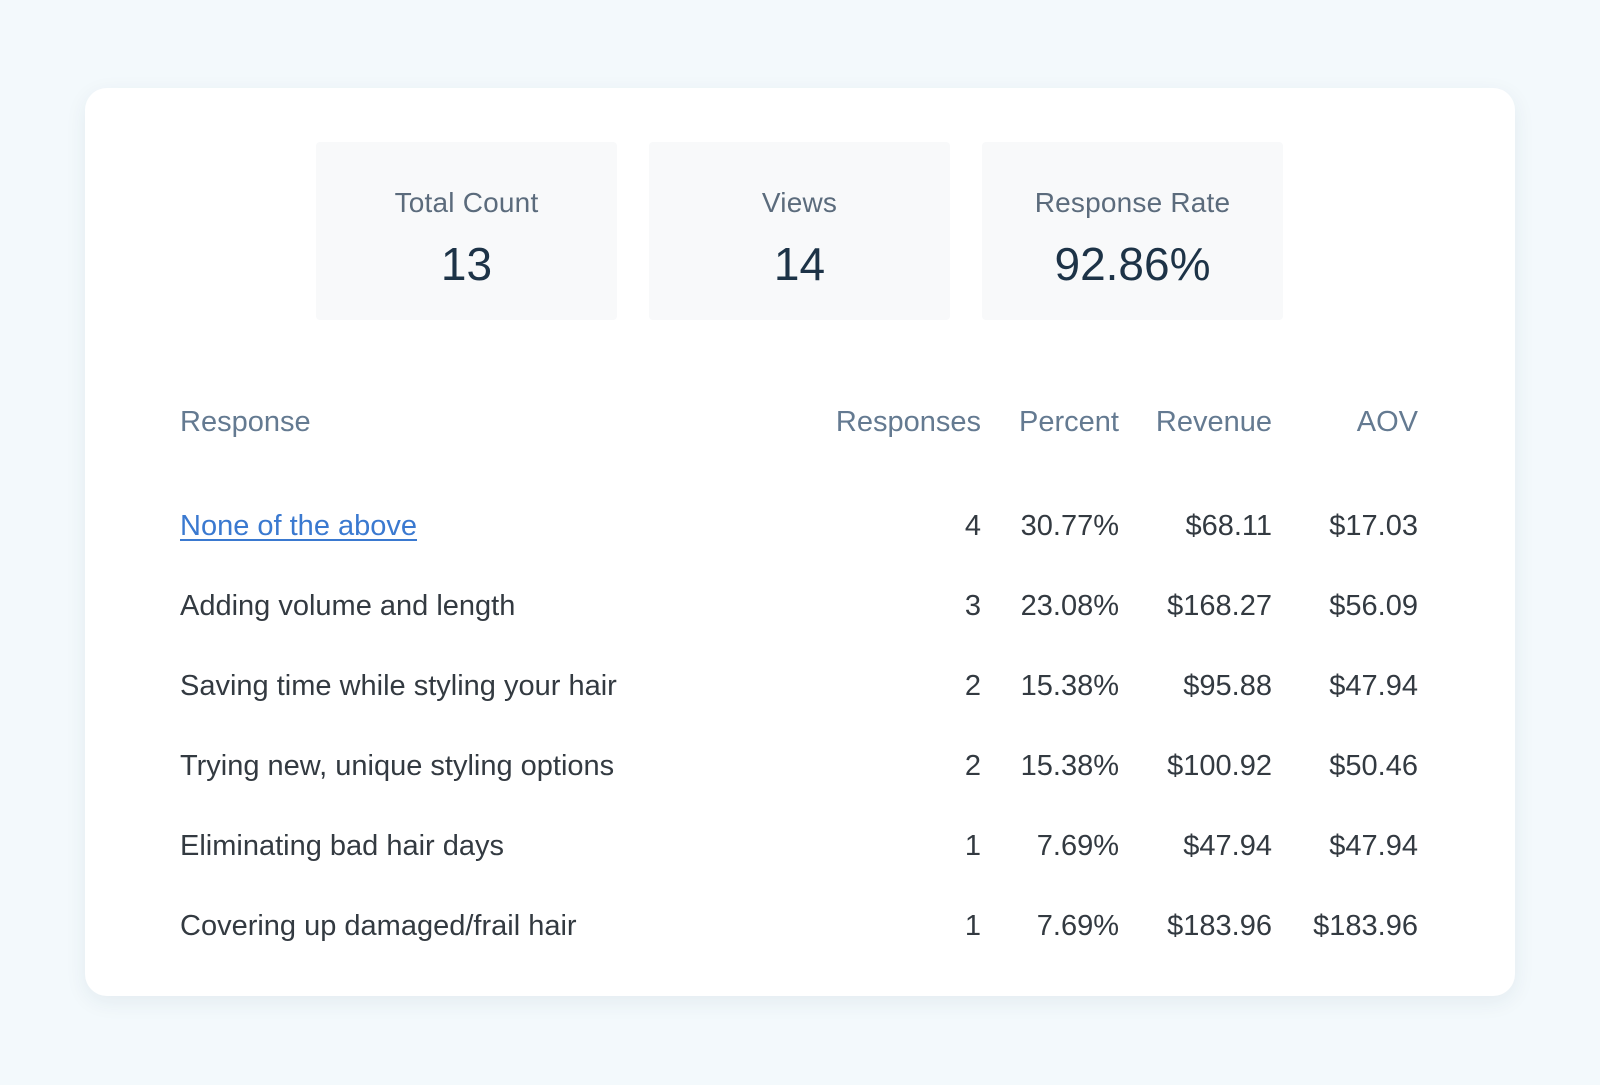 Image resolution: width=1600 pixels, height=1085 pixels. What do you see at coordinates (1373, 605) in the screenshot?
I see `cell-aov: $56.09` at bounding box center [1373, 605].